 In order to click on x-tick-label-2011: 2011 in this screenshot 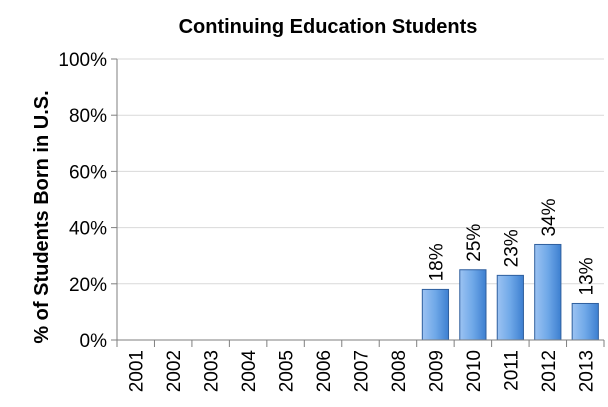, I will do `click(511, 370)`.